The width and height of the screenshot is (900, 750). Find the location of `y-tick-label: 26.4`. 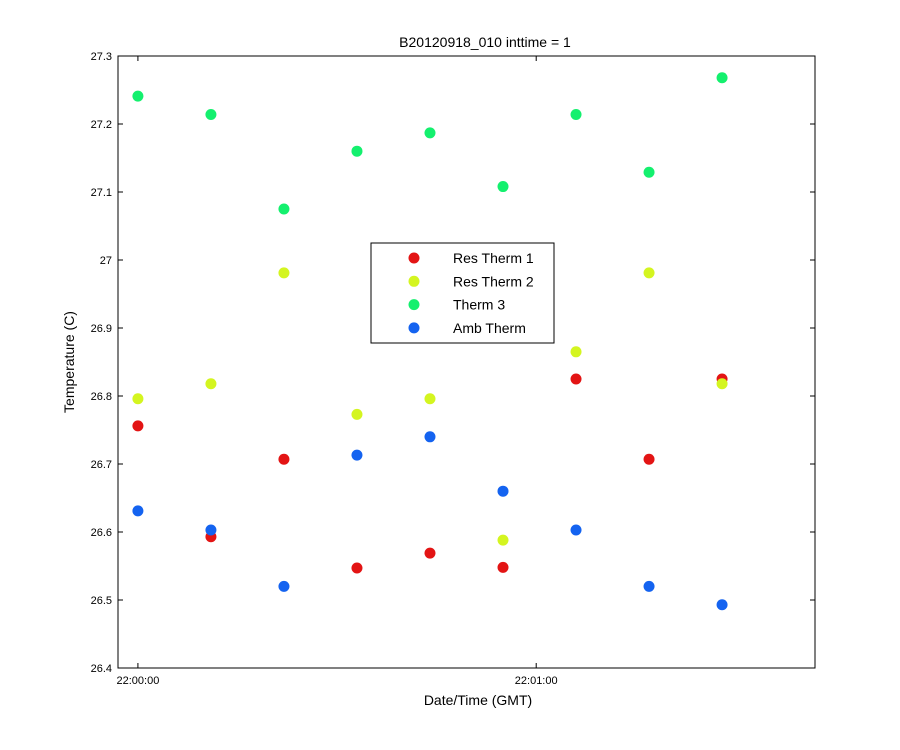

y-tick-label: 26.4 is located at coordinates (101, 669).